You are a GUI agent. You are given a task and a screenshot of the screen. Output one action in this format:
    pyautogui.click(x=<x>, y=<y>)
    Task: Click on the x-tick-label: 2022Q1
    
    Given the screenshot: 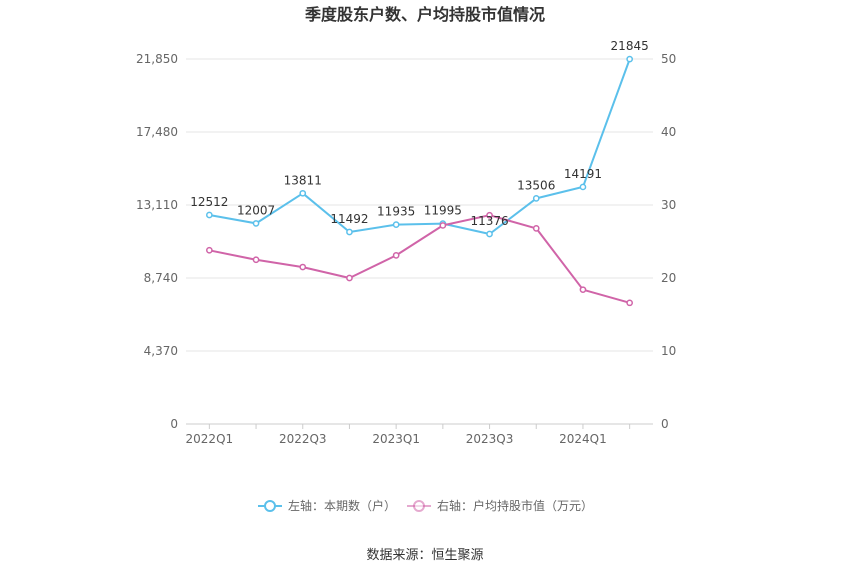 What is the action you would take?
    pyautogui.click(x=210, y=439)
    